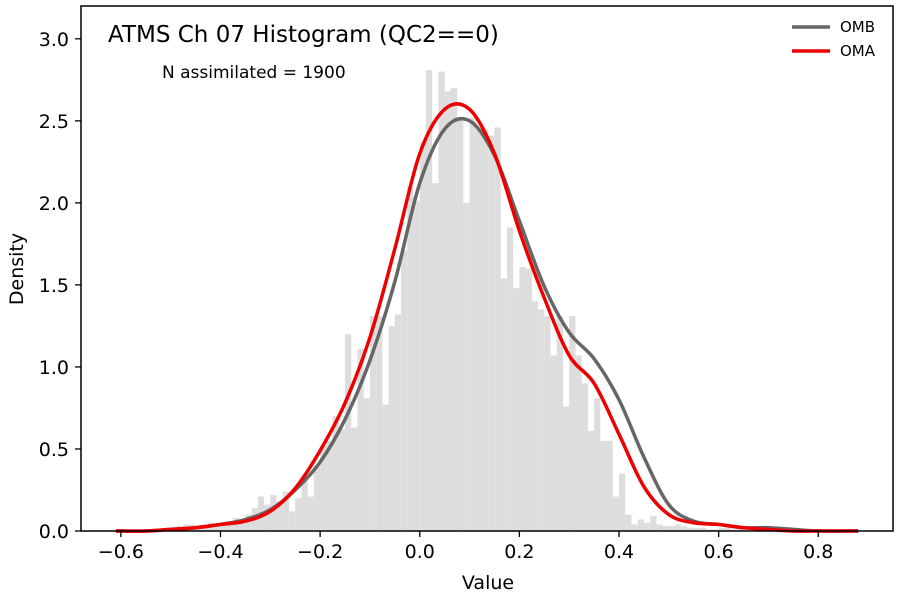 This screenshot has width=900, height=600. I want to click on x-tick-label: 0.0, so click(420, 552).